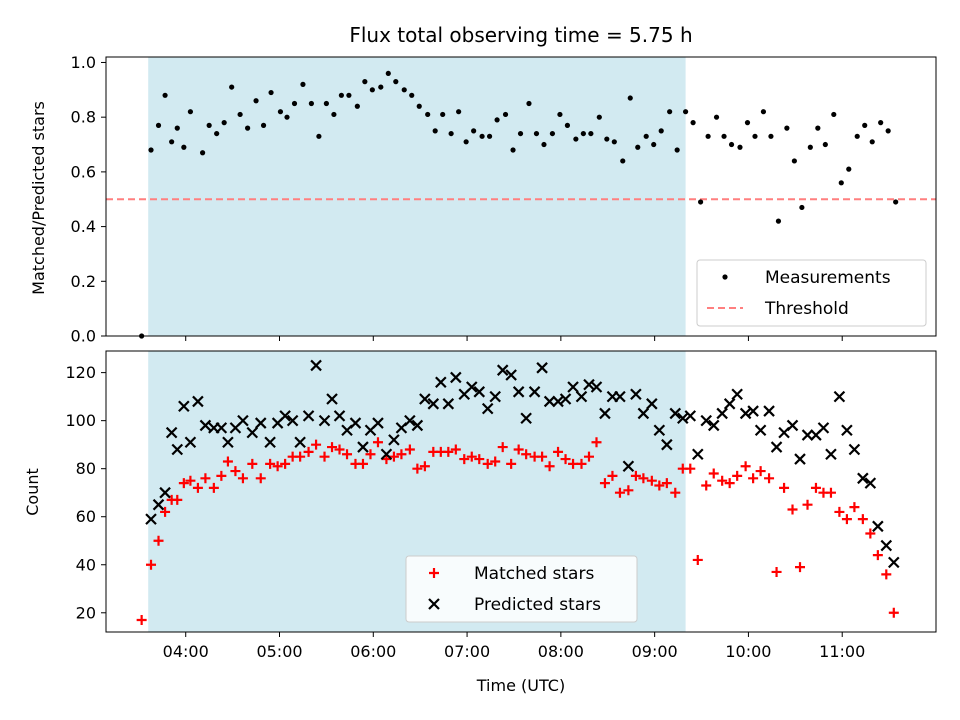 Image resolution: width=960 pixels, height=720 pixels. I want to click on count-y-axis-label: Count, so click(32, 492).